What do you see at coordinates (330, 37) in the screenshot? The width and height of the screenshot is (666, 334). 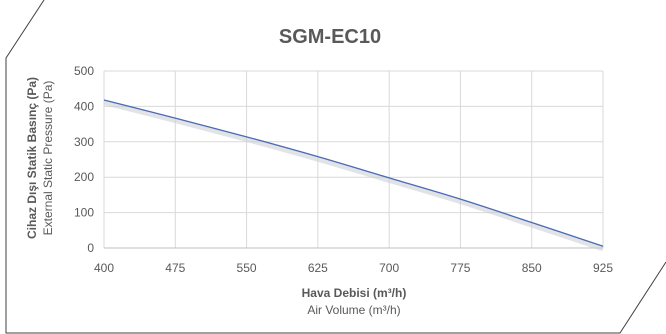 I see `chart-title: SGM-EC10` at bounding box center [330, 37].